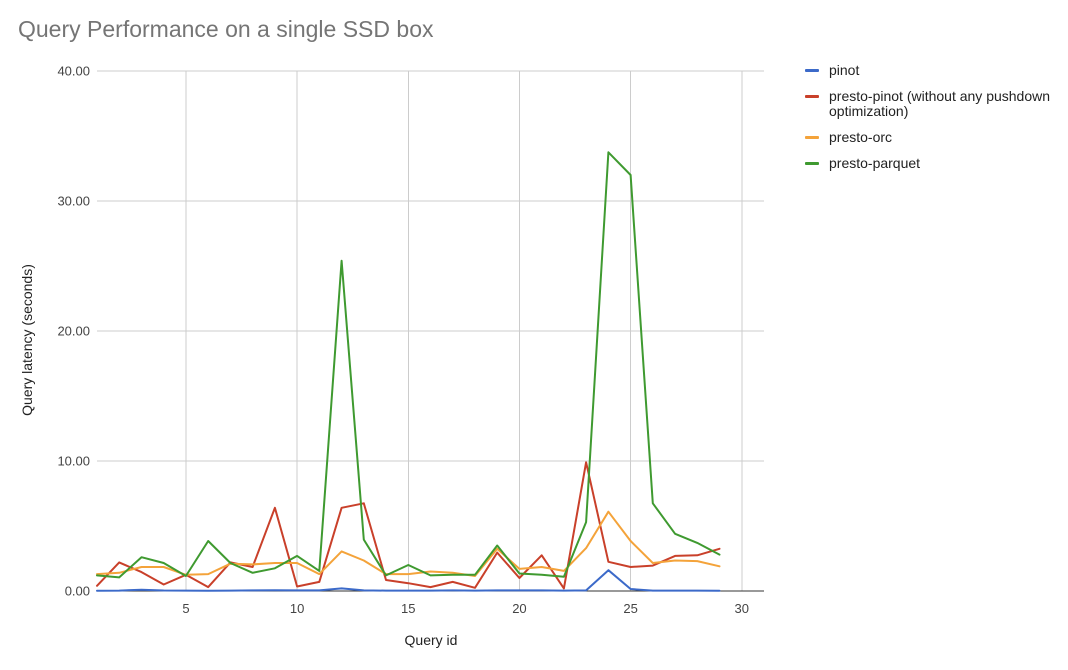  I want to click on legend-label-presto-parquet: presto-parquet, so click(875, 163).